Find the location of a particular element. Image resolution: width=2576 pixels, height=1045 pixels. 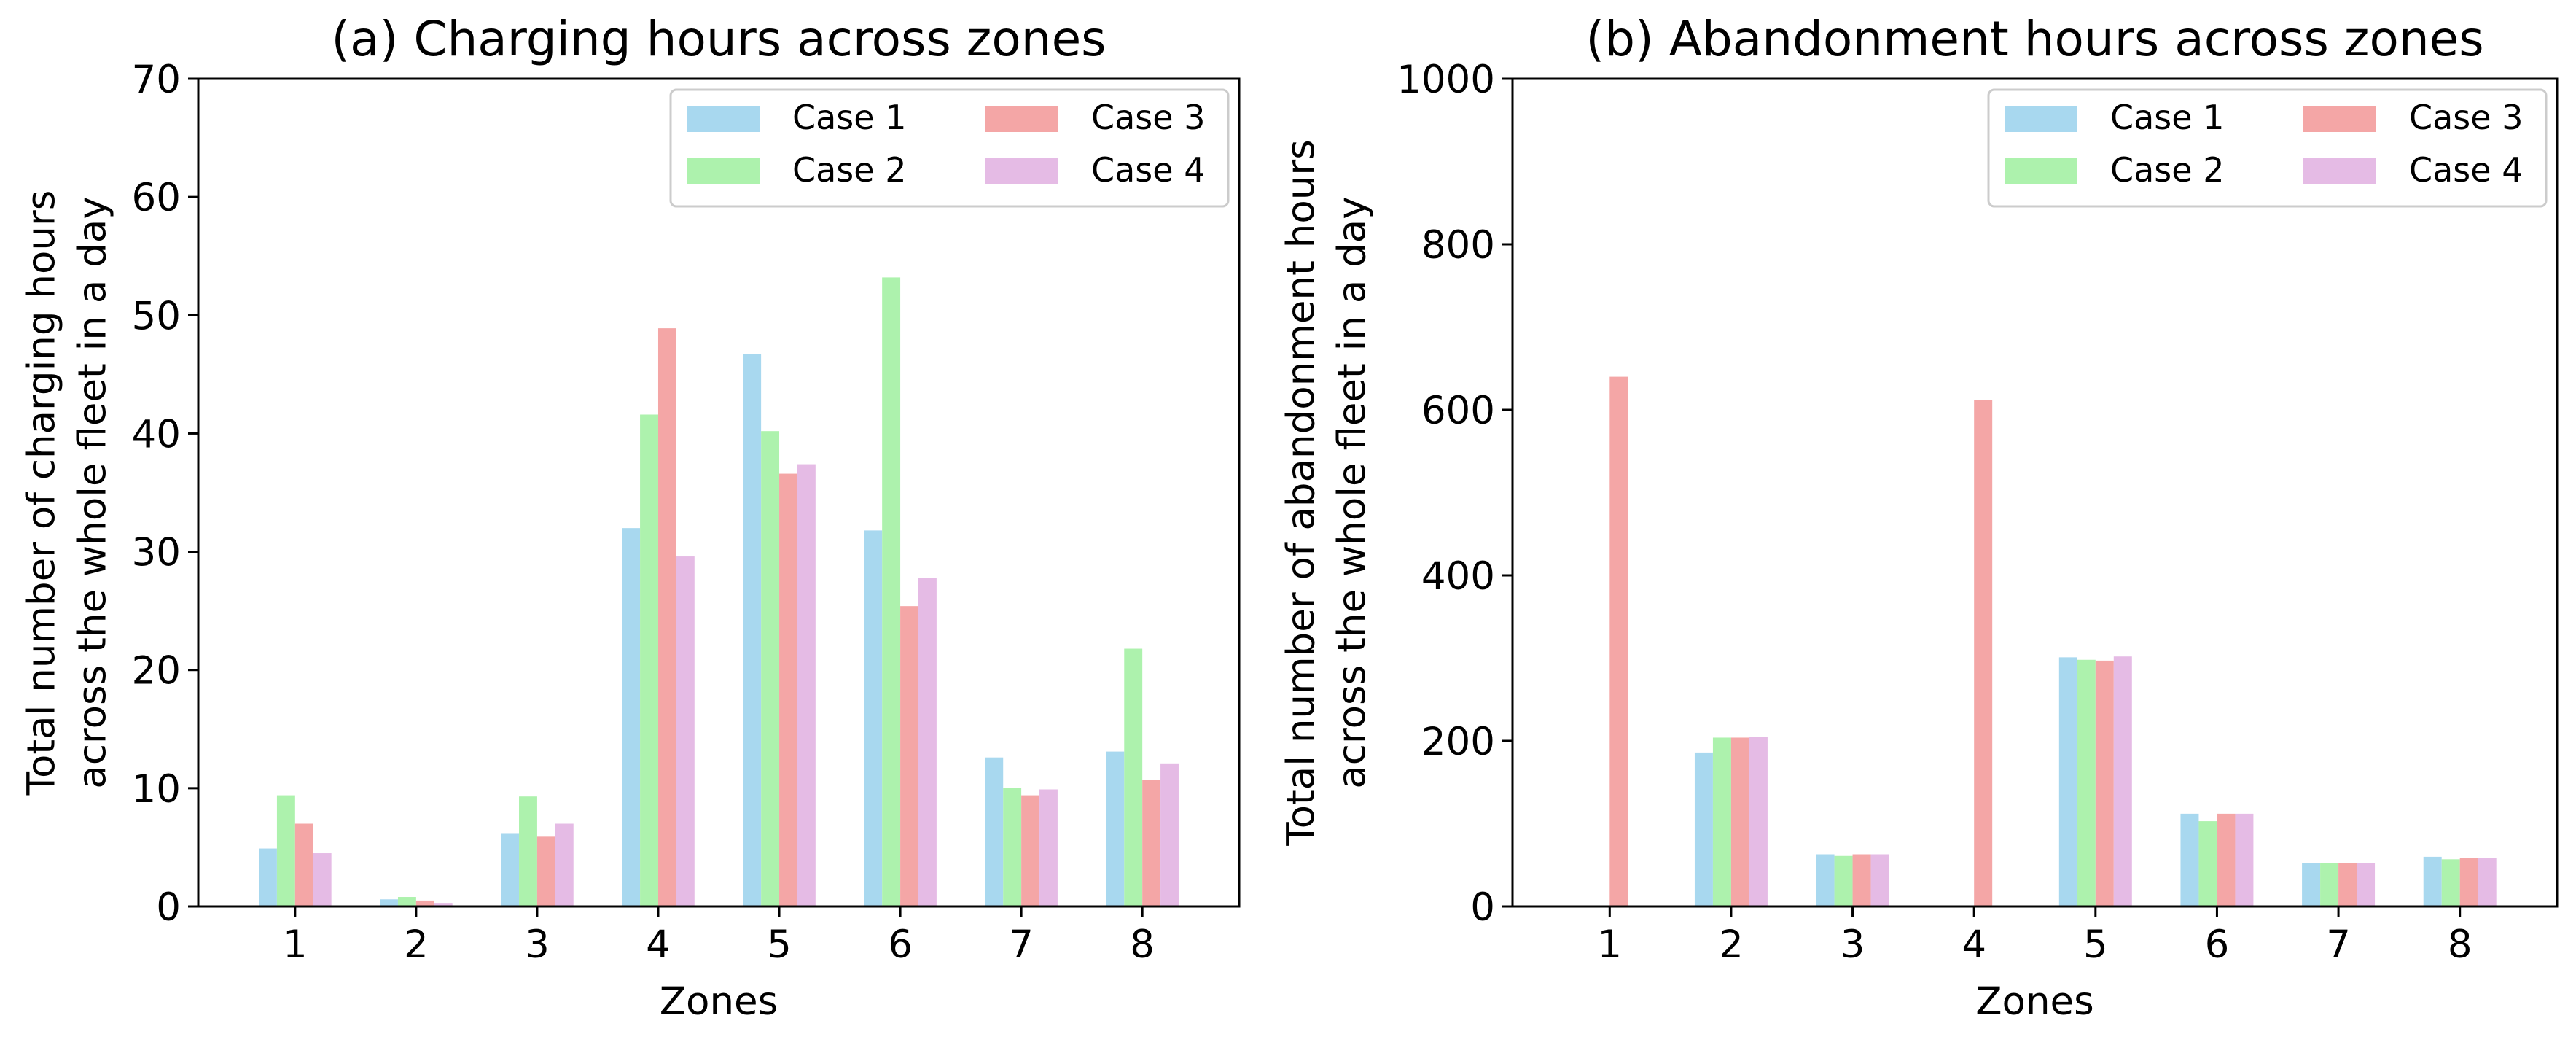

y-tick-label: 400 is located at coordinates (1458, 576).